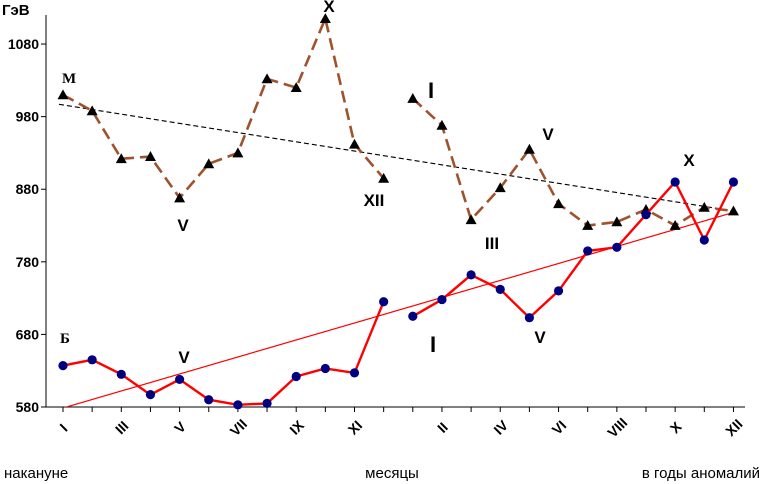 Image resolution: width=764 pixels, height=484 pixels. I want to click on y-tick-label: 980, so click(28, 117).